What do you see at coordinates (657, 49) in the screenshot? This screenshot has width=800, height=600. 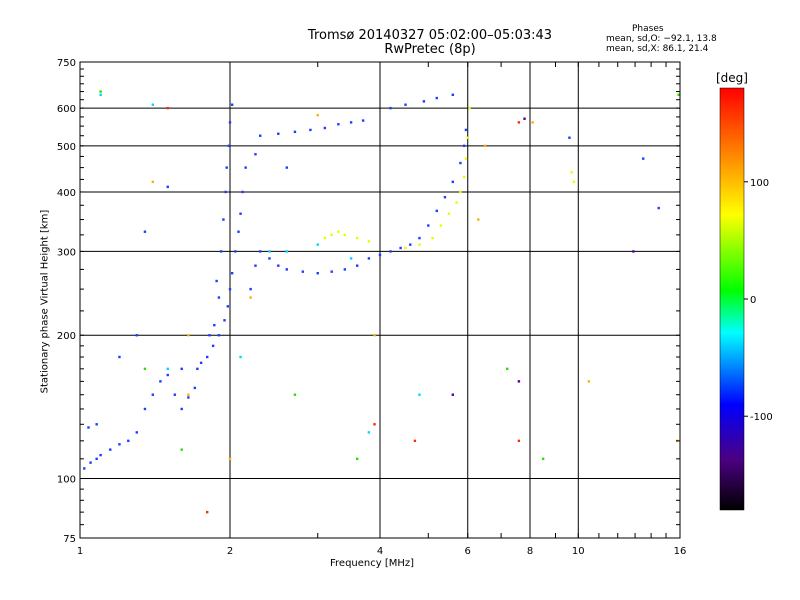 I see `phases-x-stats: mean, sd,X: 86.1, 21.4` at bounding box center [657, 49].